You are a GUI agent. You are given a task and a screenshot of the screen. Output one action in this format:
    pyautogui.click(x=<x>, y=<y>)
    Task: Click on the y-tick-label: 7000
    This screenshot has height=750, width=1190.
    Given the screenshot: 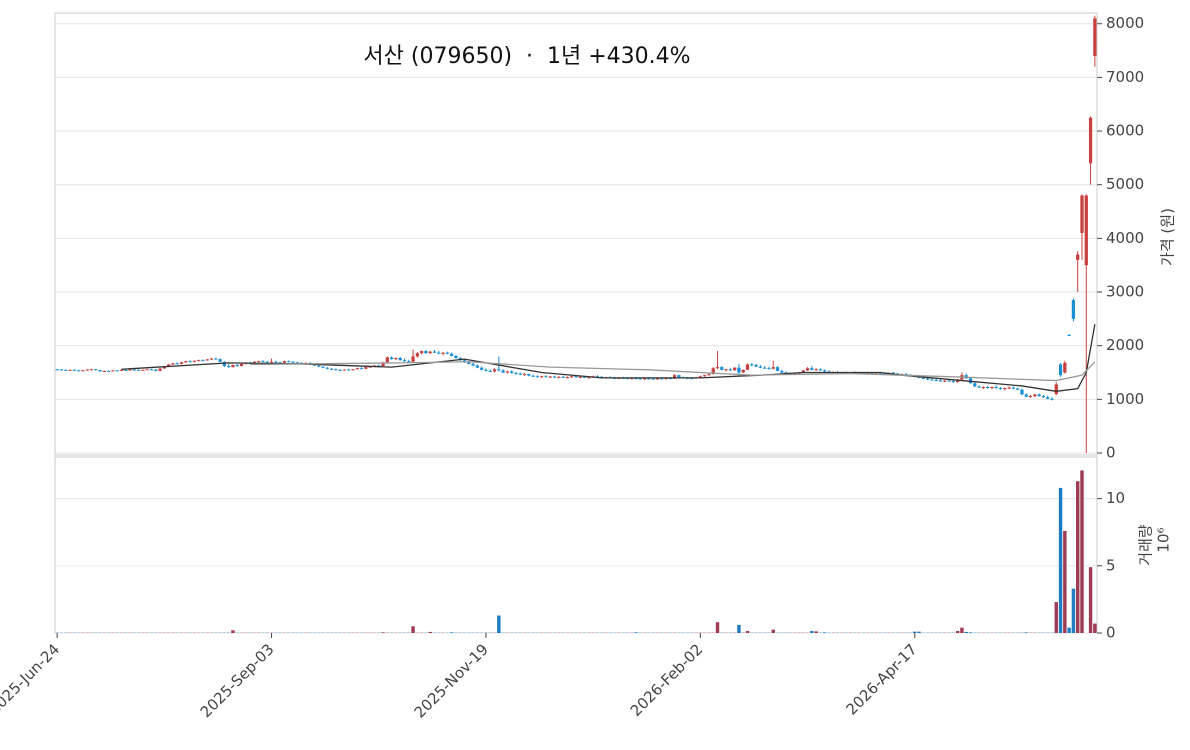 What is the action you would take?
    pyautogui.click(x=1125, y=77)
    